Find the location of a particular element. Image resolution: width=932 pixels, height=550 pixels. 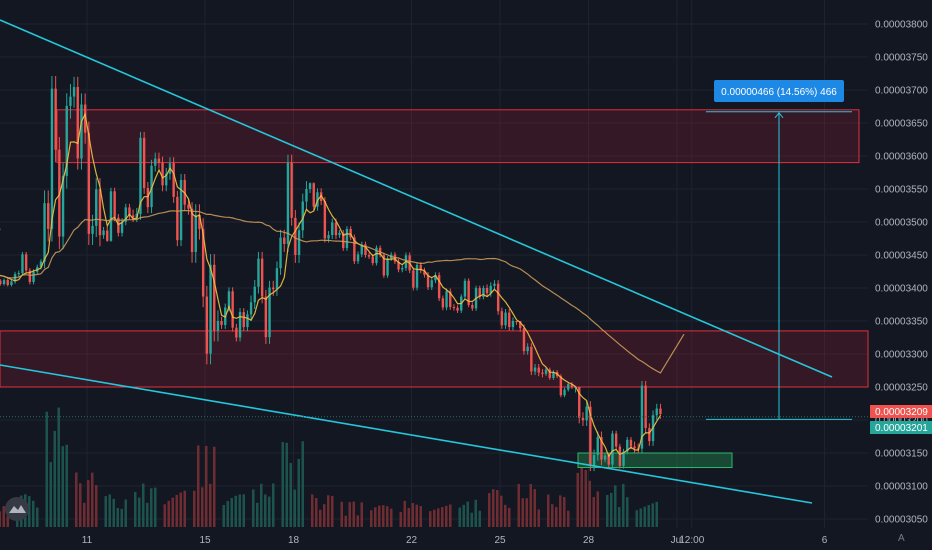

support-zone is located at coordinates (655, 460).